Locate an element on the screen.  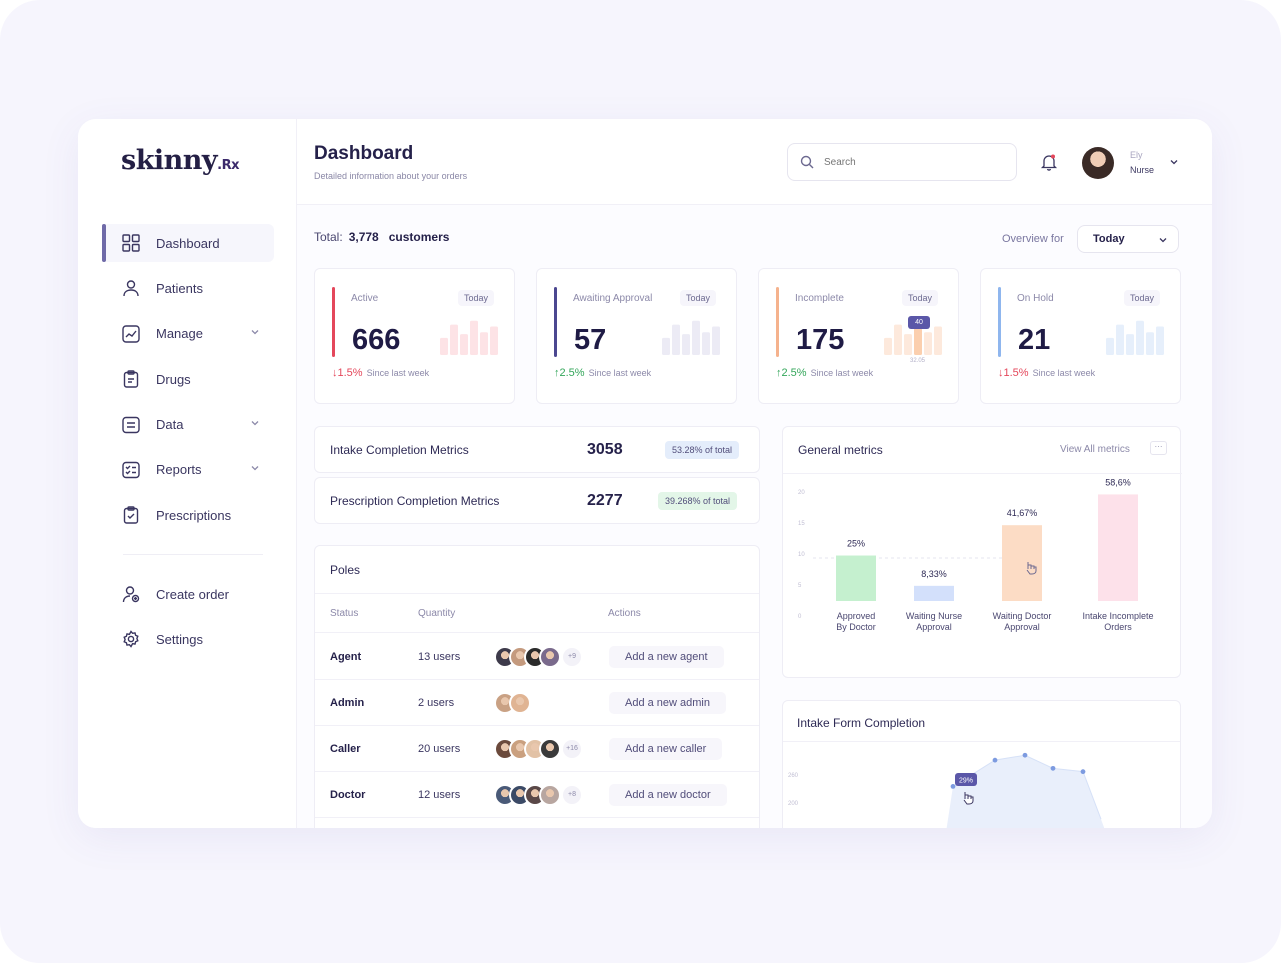
gear-icon is located at coordinates (131, 639).